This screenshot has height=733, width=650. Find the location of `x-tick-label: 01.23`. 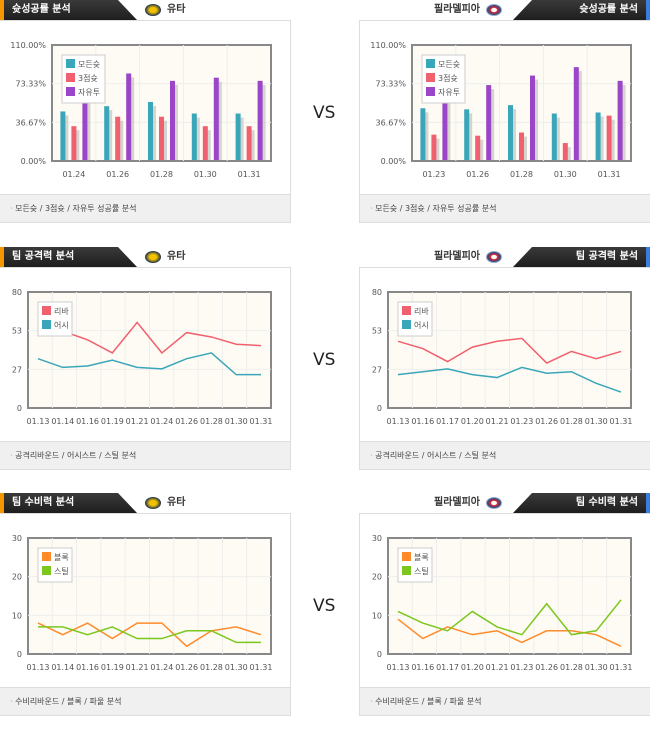

x-tick-label: 01.23 is located at coordinates (521, 421).